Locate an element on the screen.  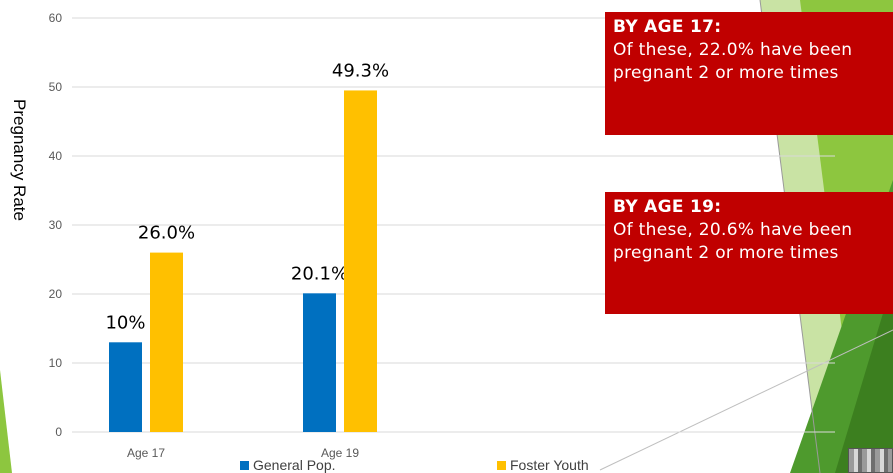
y-axis-label-group: Pregnancy Rate is located at coordinates (19, 160).